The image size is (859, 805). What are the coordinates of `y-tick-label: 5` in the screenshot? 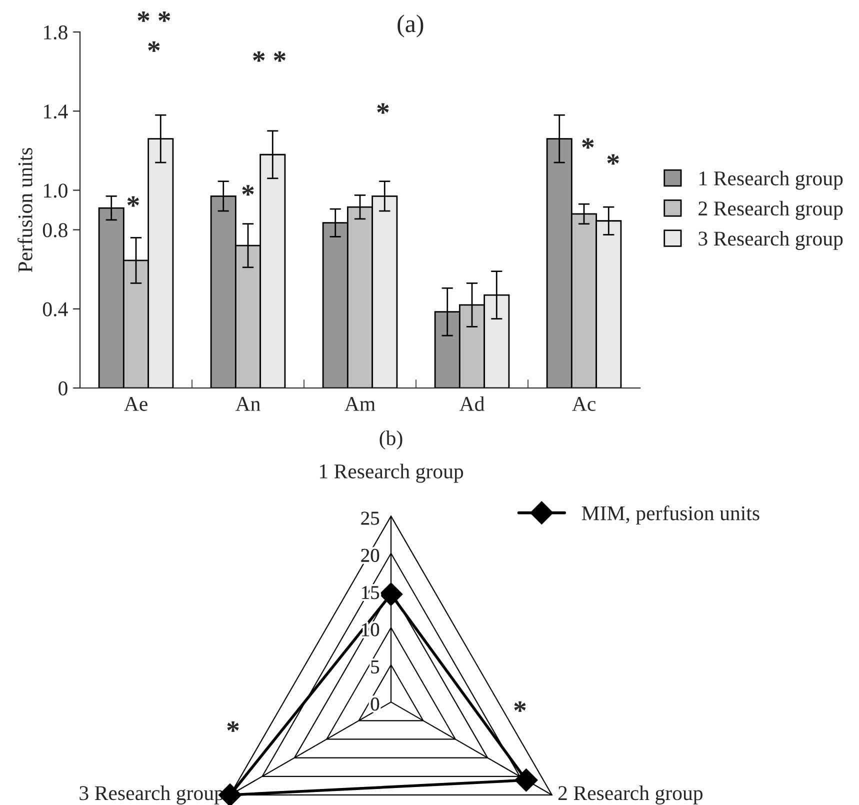 It's located at (375, 667).